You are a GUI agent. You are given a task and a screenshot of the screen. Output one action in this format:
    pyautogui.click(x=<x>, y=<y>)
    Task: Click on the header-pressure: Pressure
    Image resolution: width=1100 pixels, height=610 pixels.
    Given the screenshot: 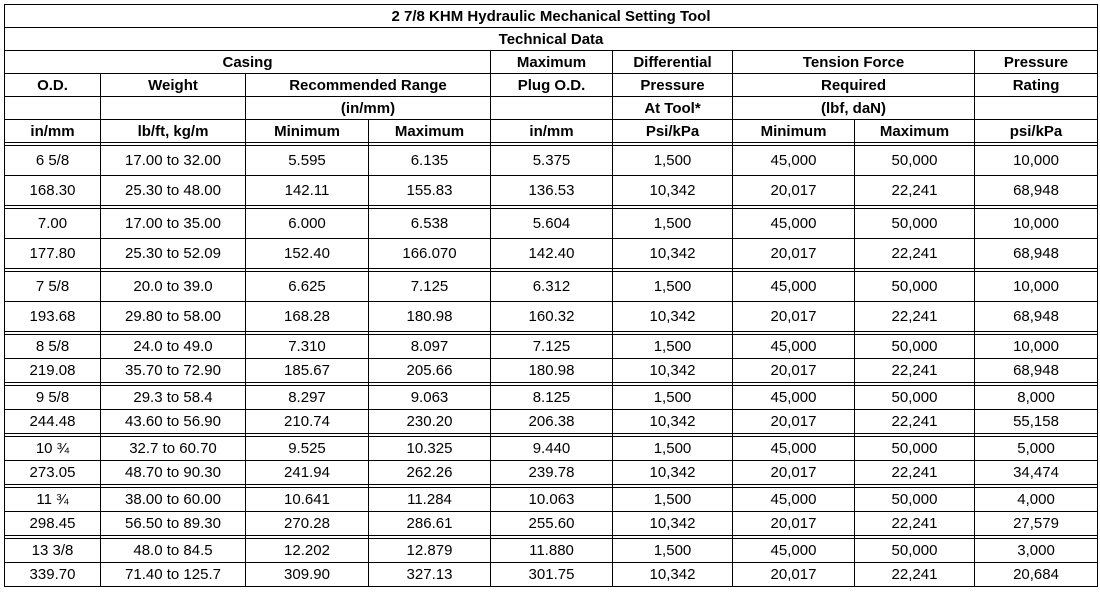 What is the action you would take?
    pyautogui.click(x=1036, y=62)
    